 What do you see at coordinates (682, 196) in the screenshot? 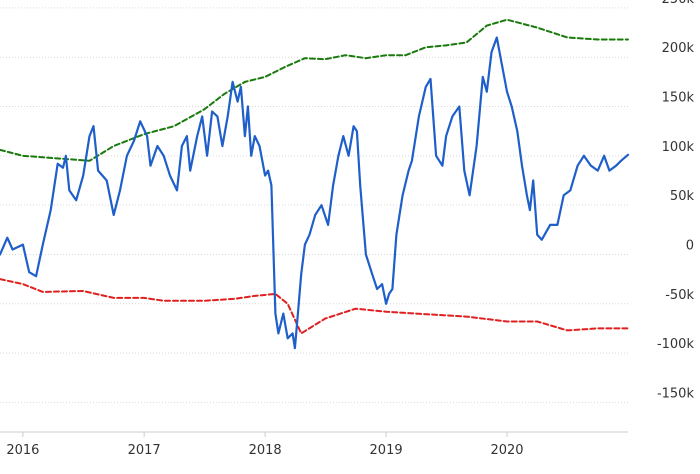
I see `y-tick-label: 50k` at bounding box center [682, 196].